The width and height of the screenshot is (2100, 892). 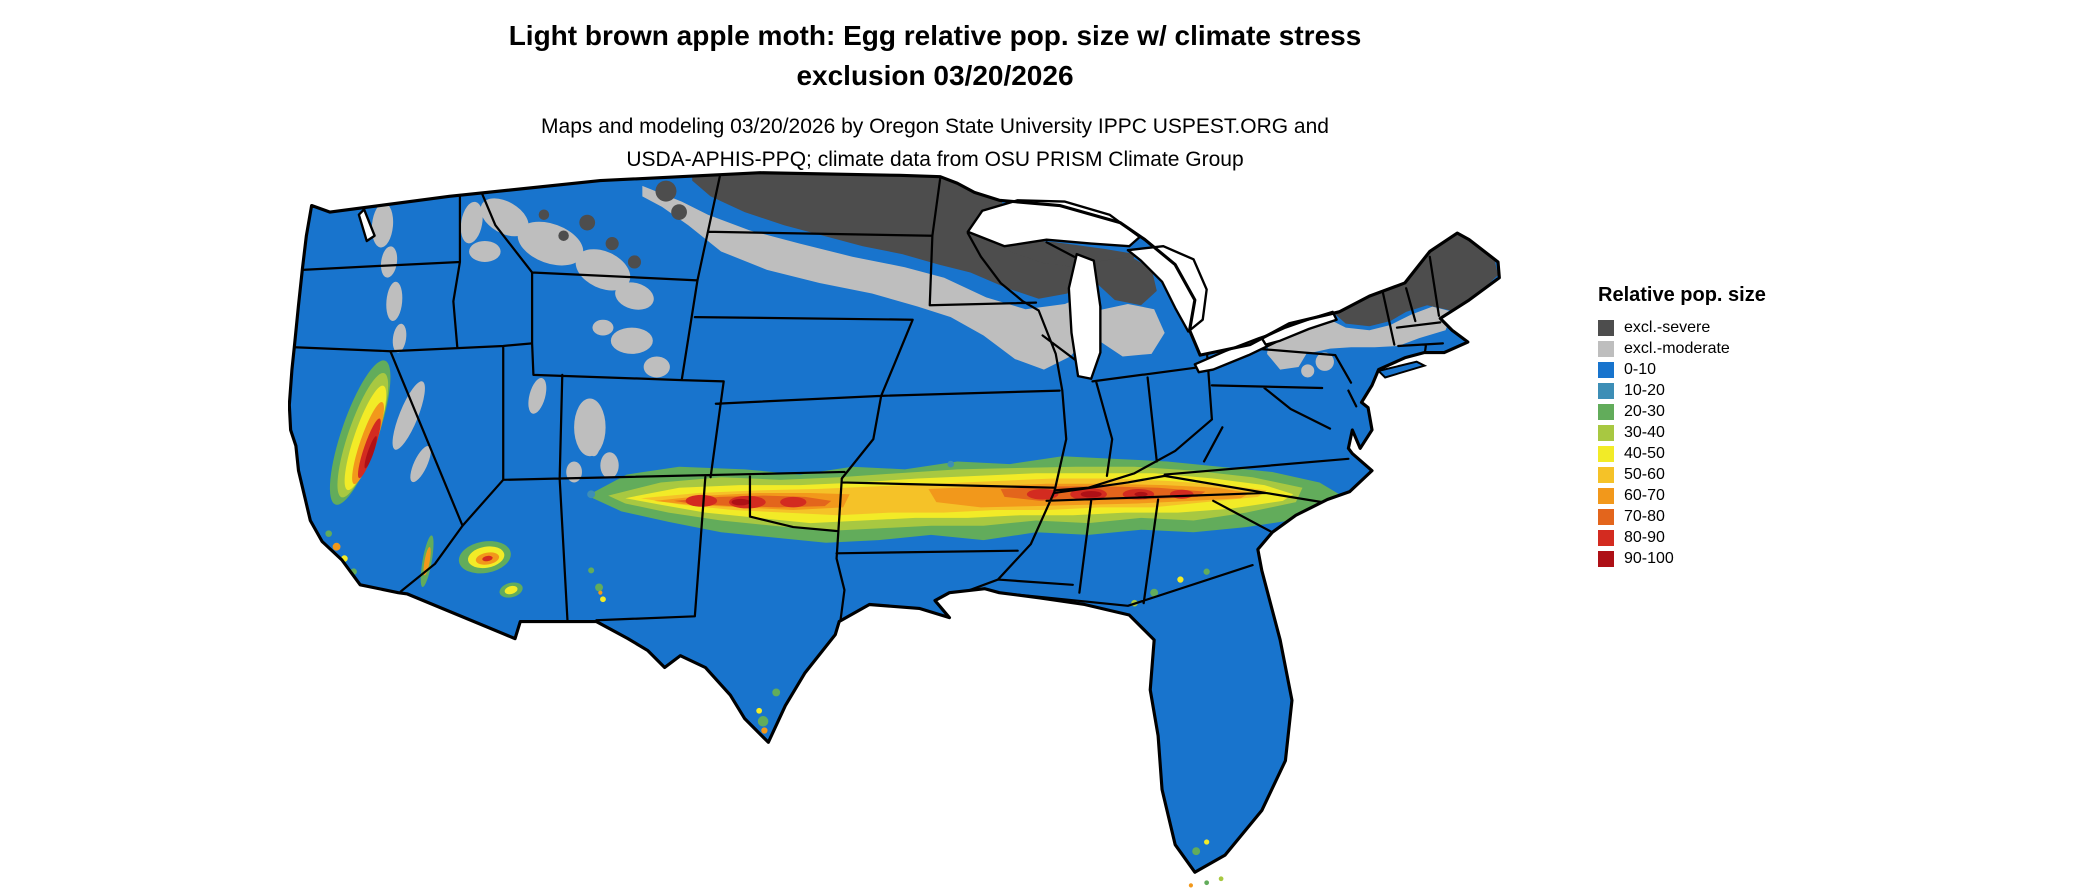 I want to click on lake-michigan, so click(x=1084, y=316).